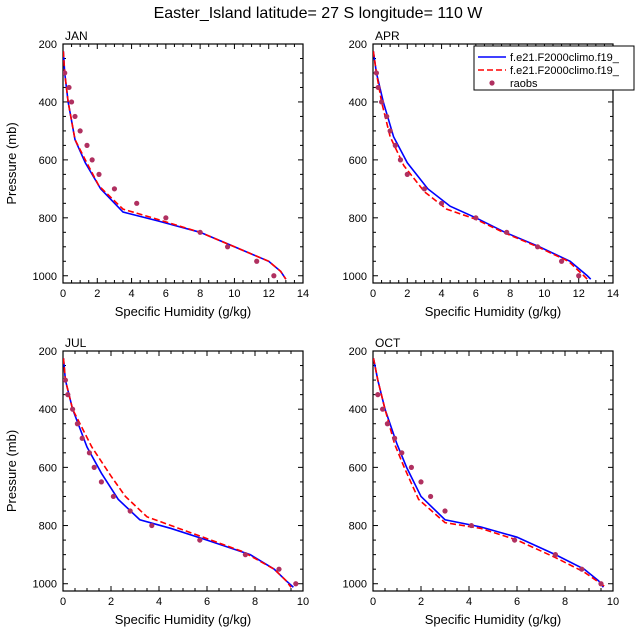  What do you see at coordinates (492, 83) in the screenshot?
I see `legend-marker` at bounding box center [492, 83].